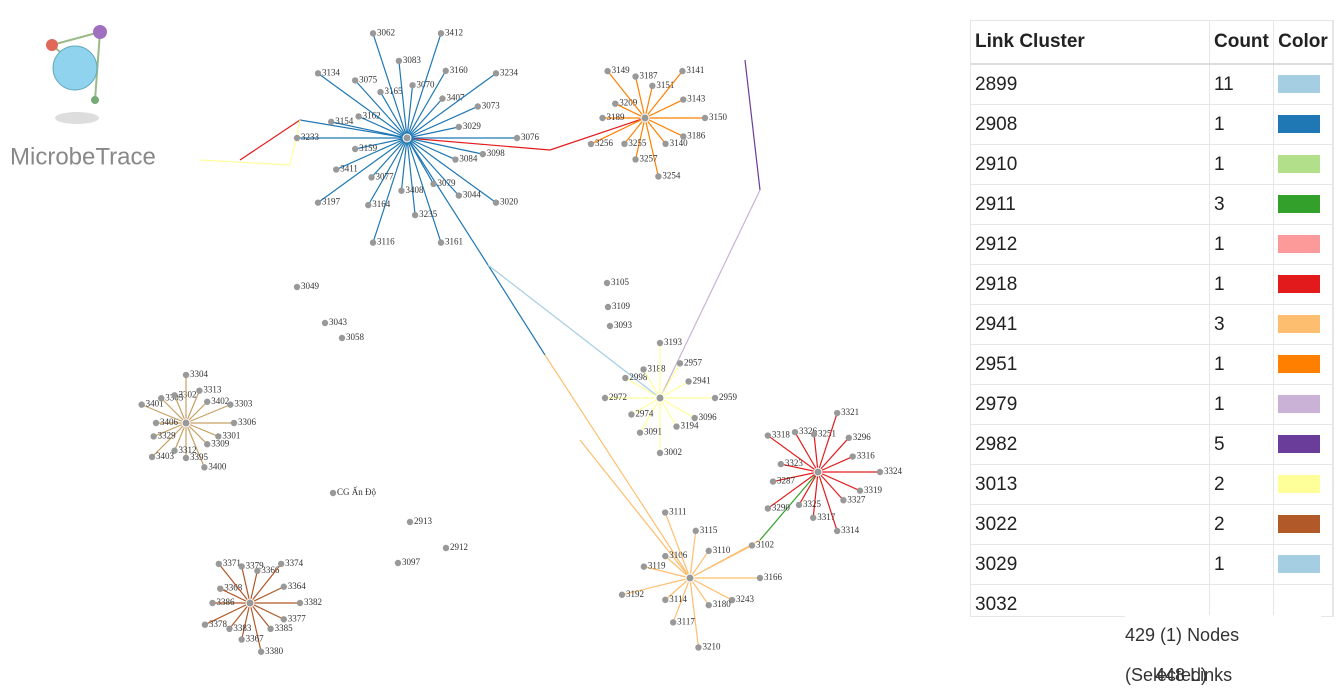 This screenshot has height=695, width=1341. What do you see at coordinates (728, 397) in the screenshot?
I see `node-label: 2959` at bounding box center [728, 397].